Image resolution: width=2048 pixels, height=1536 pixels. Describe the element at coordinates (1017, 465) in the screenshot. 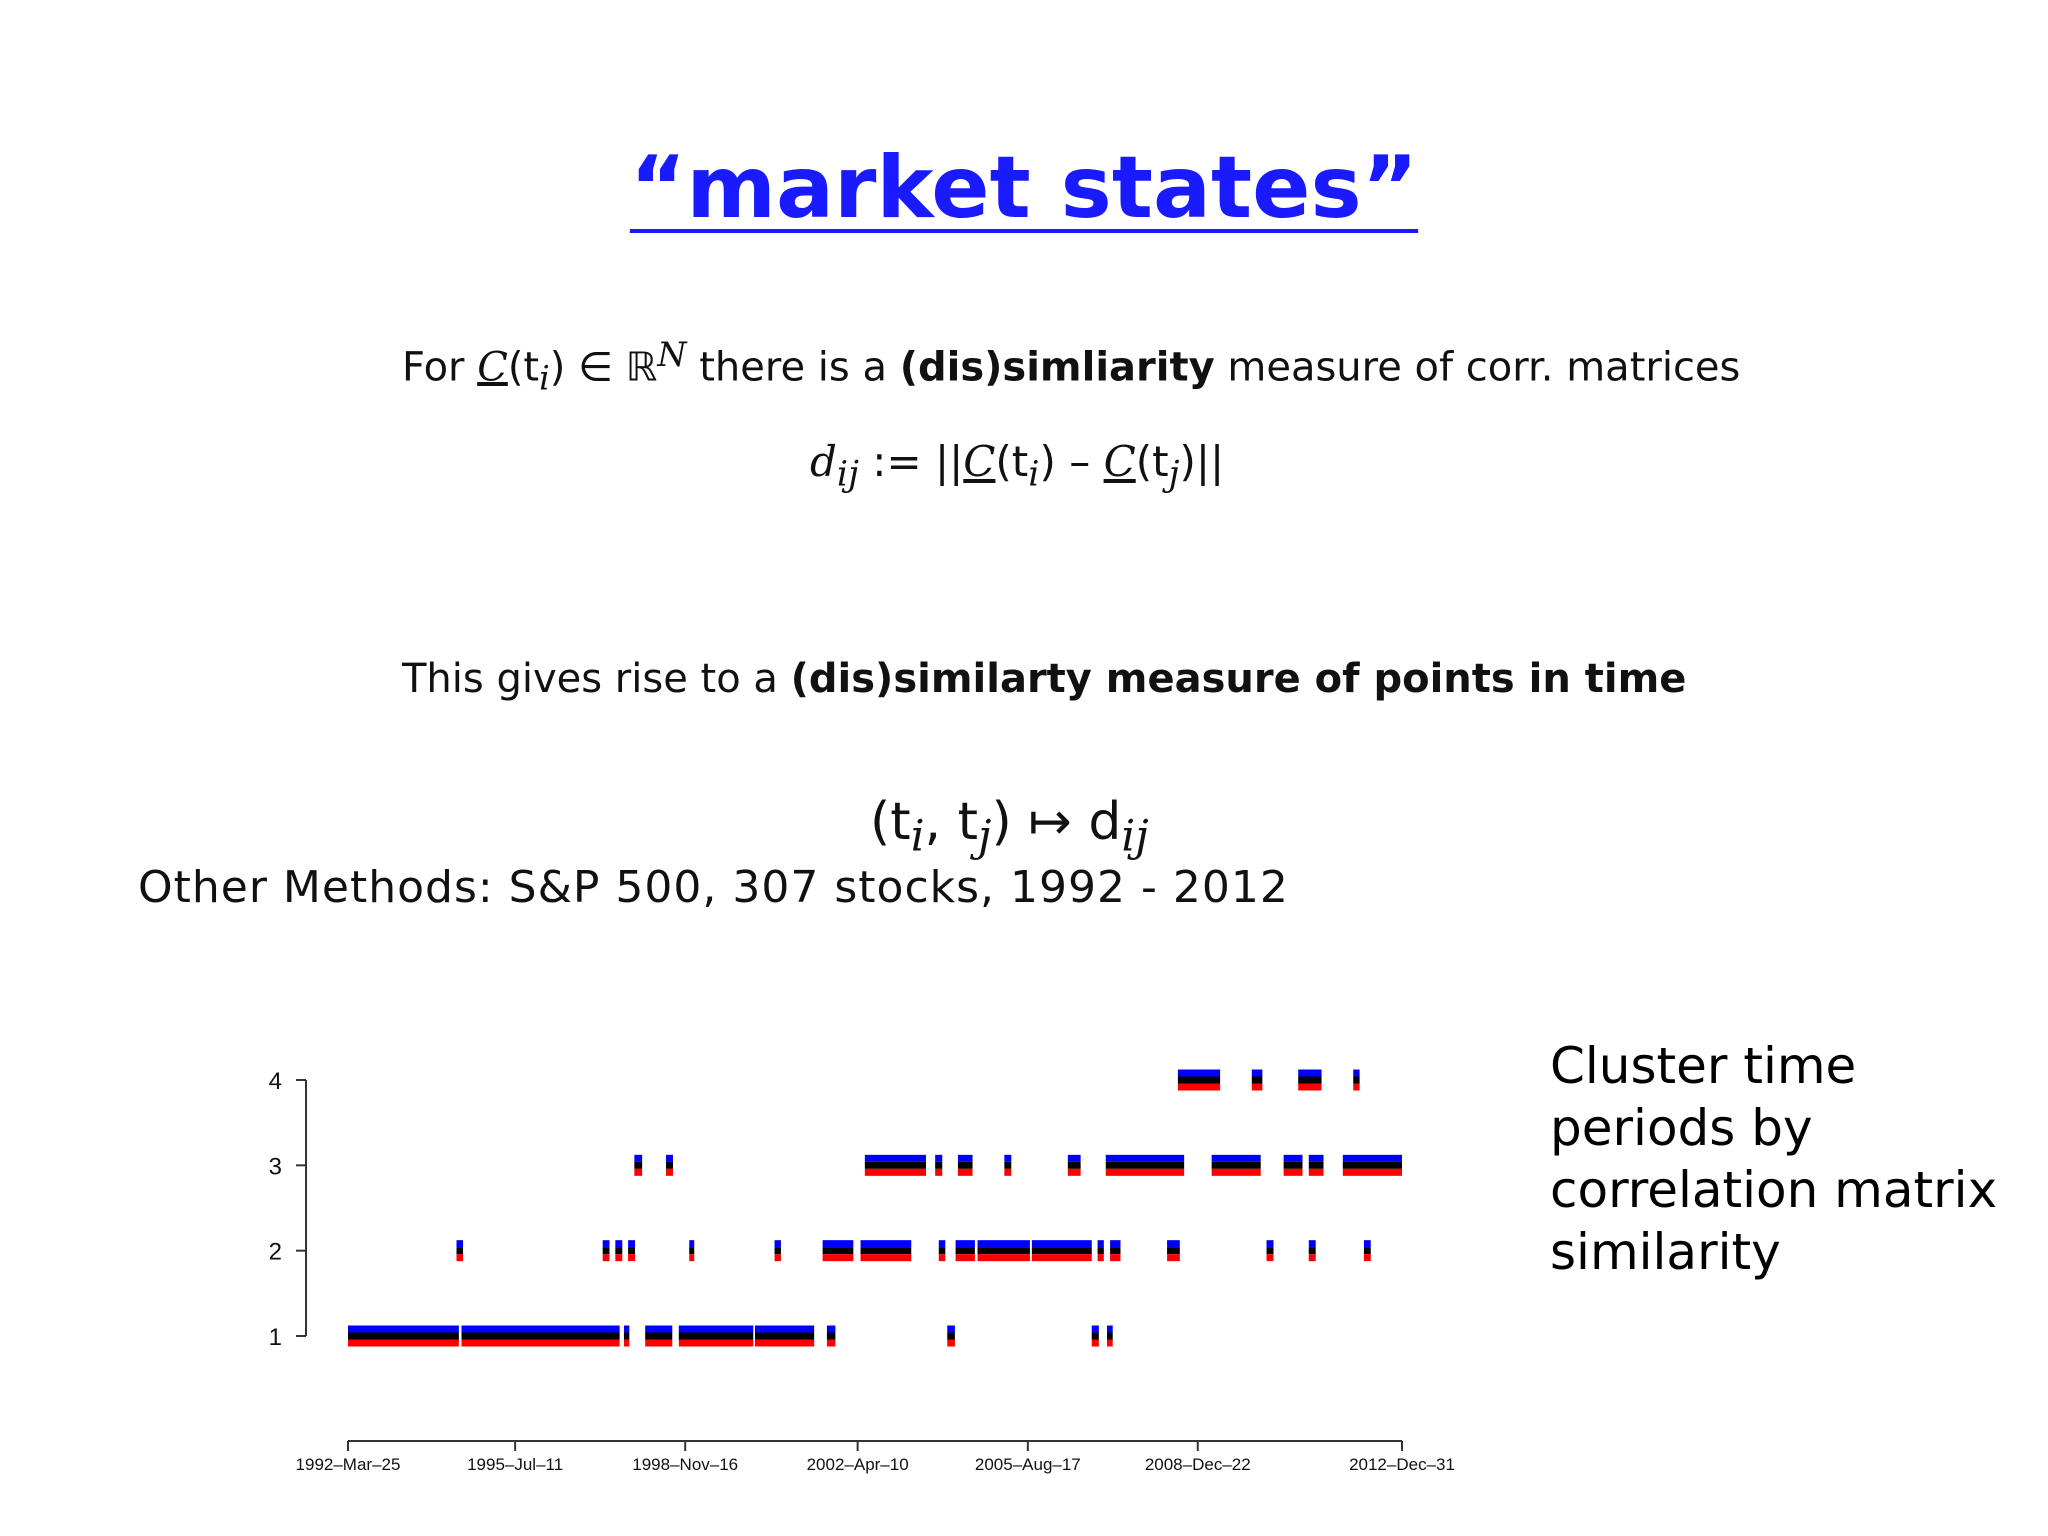

I see `distance-formula: dij := ||C(ti) – C(tj)||` at that location.